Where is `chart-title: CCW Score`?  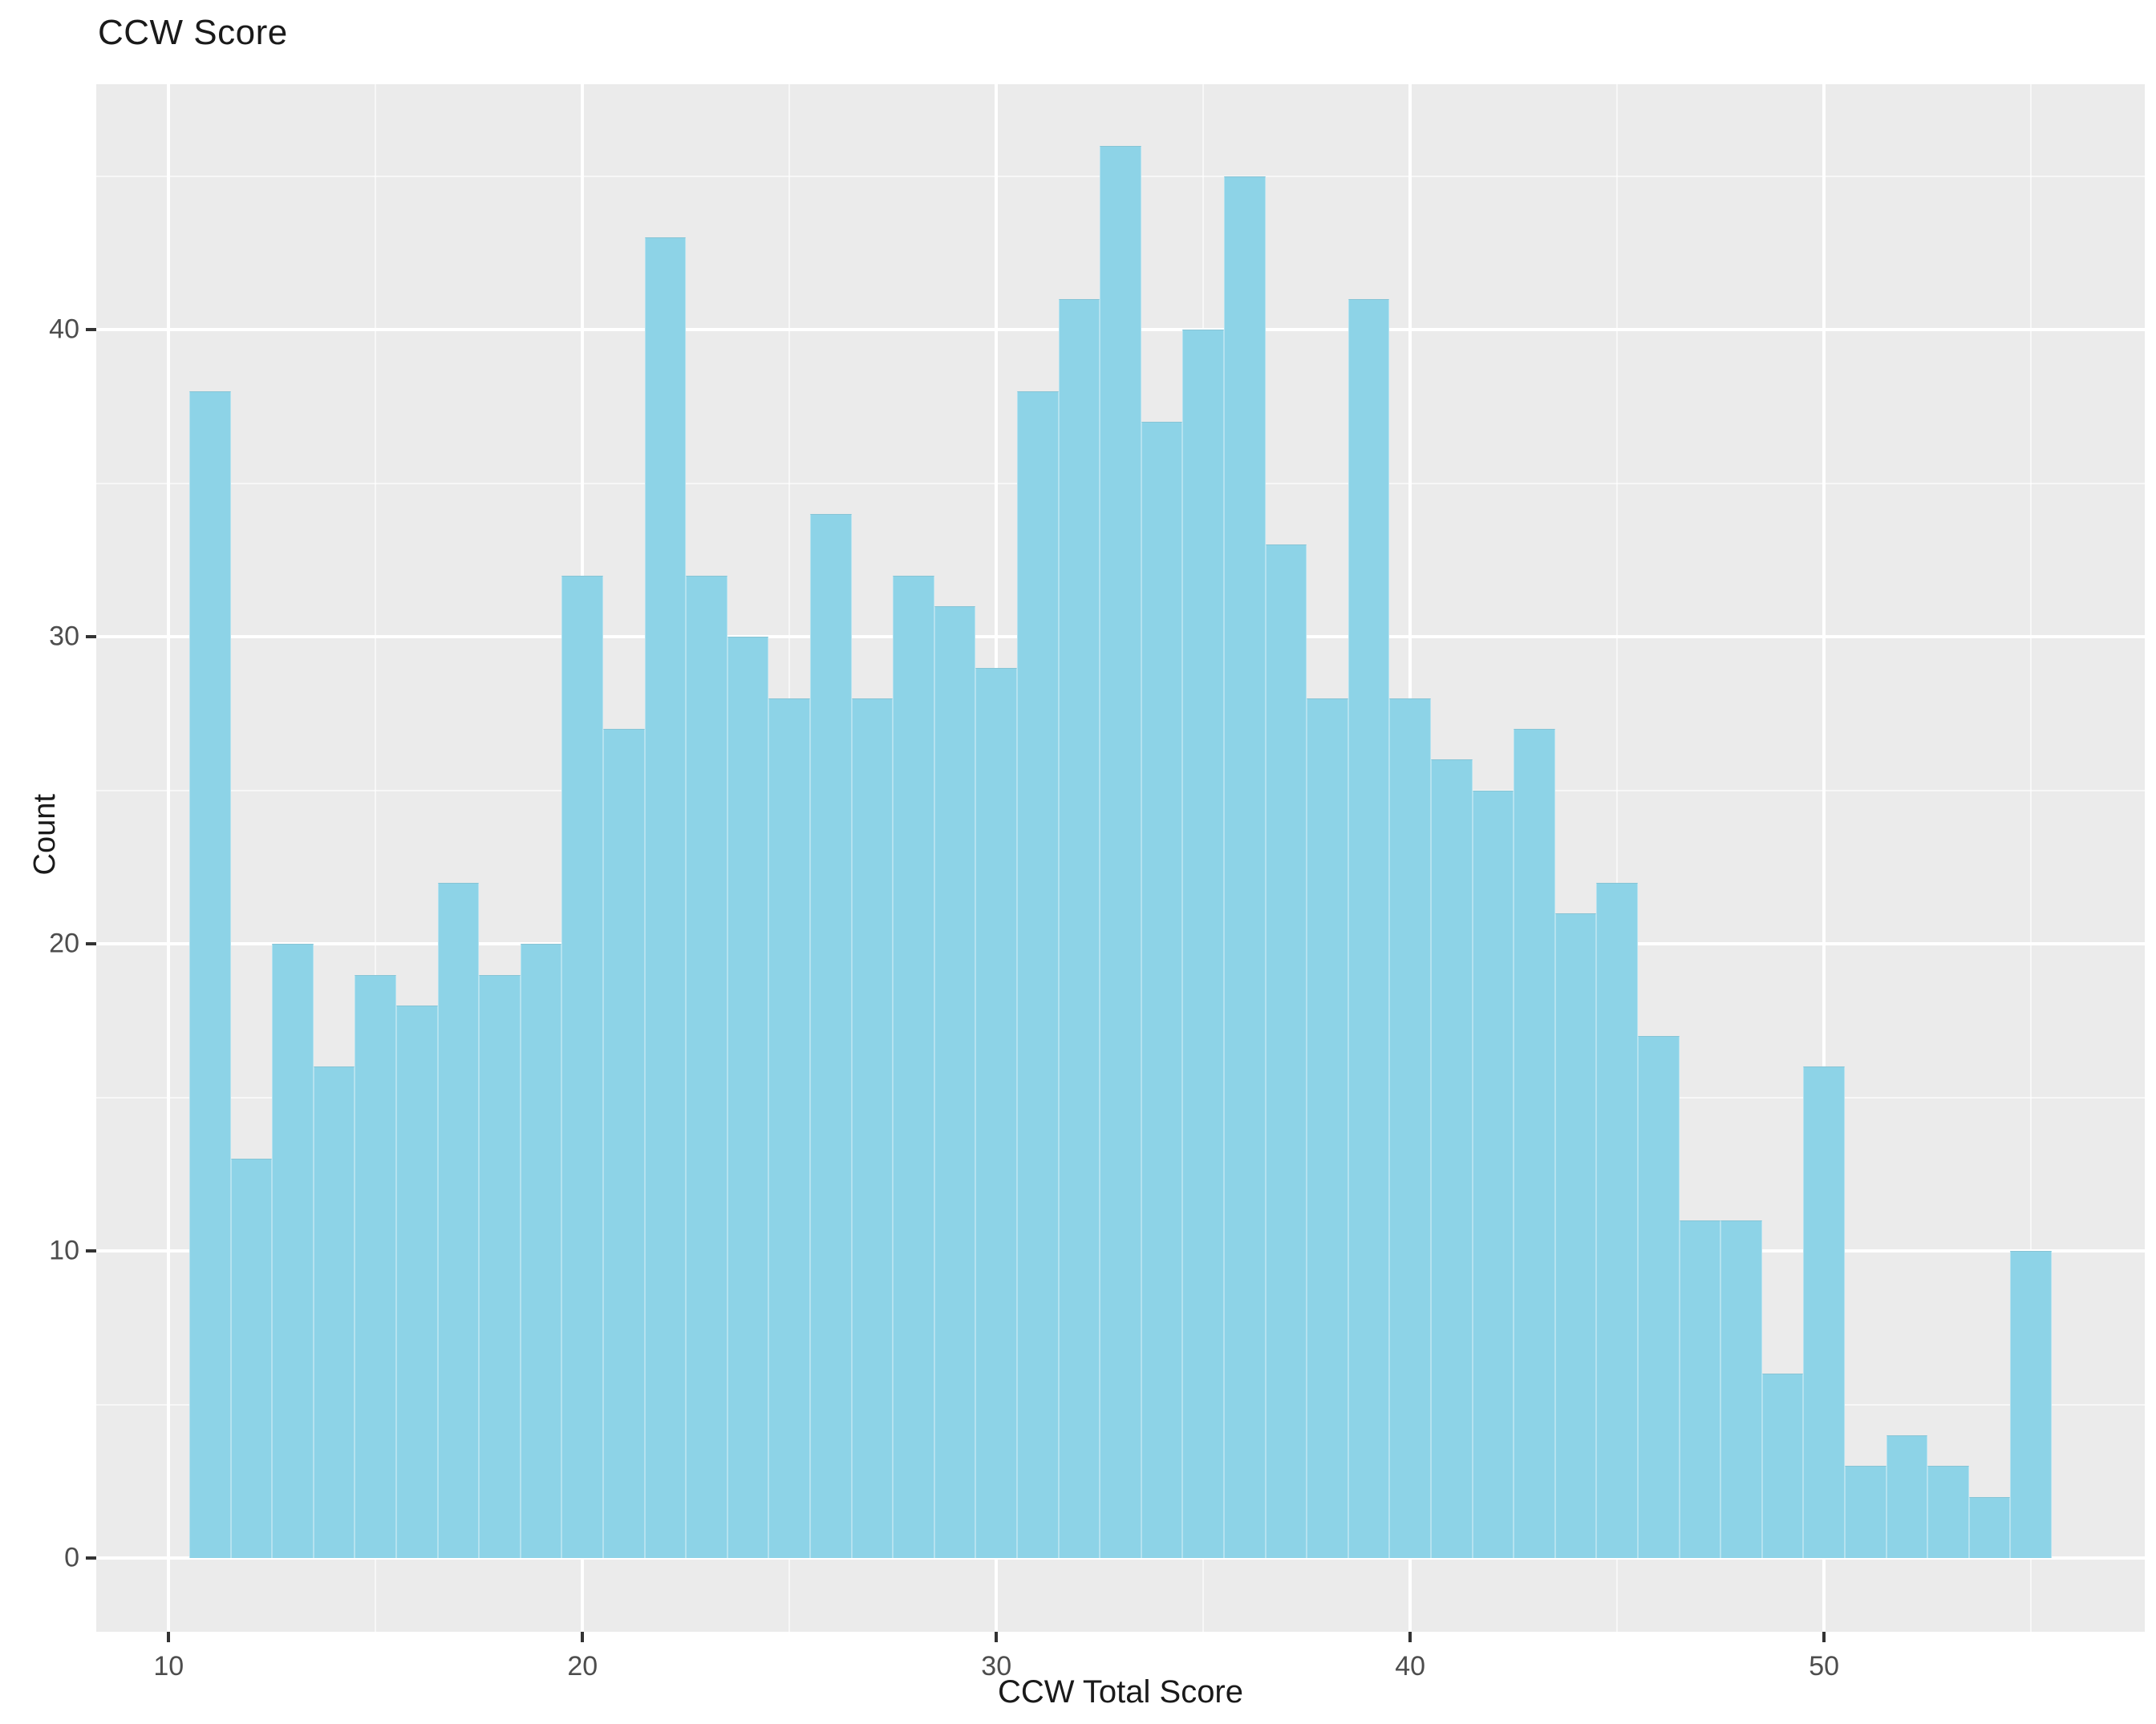 chart-title: CCW Score is located at coordinates (193, 32).